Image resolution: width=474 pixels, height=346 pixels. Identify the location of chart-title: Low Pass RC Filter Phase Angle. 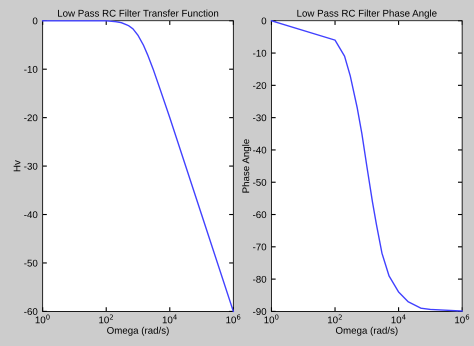
(367, 14).